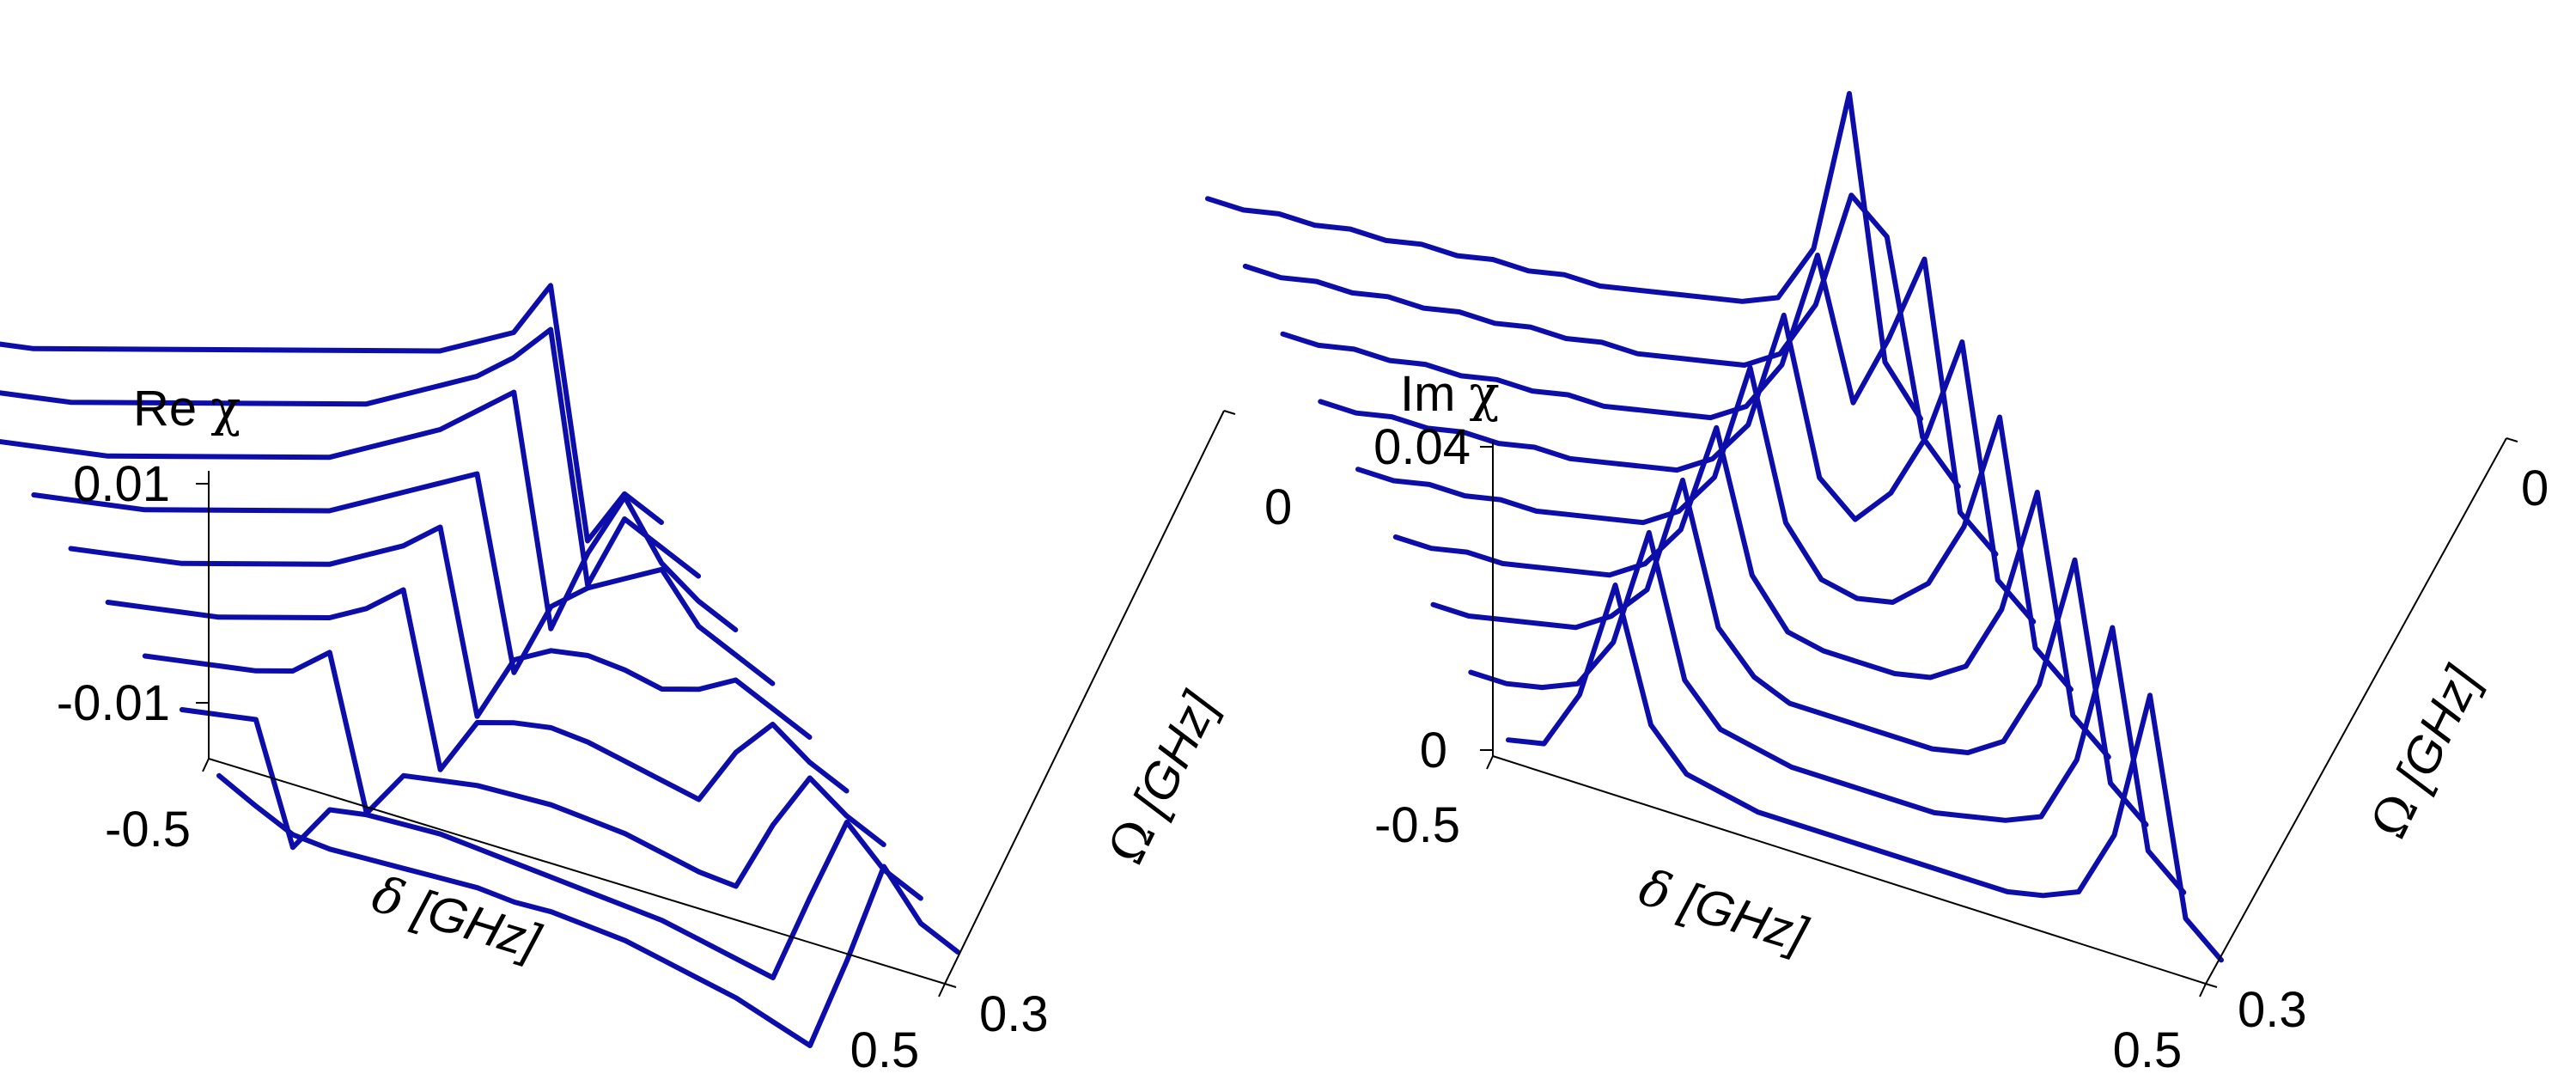  What do you see at coordinates (2512, 439) in the screenshot?
I see `im-chi-omega-tick-start` at bounding box center [2512, 439].